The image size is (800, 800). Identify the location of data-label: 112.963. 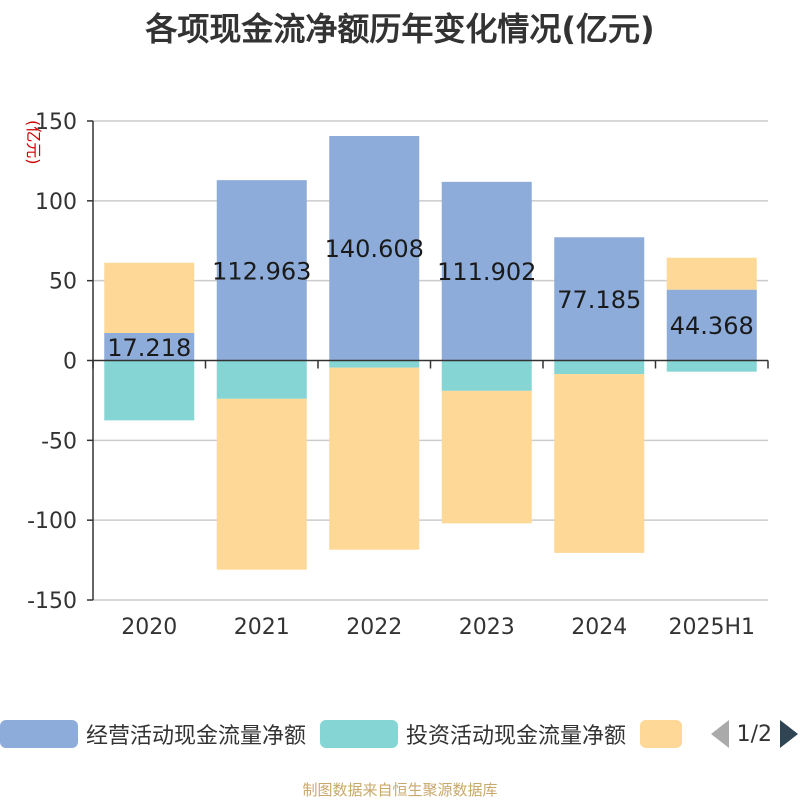
(261, 271).